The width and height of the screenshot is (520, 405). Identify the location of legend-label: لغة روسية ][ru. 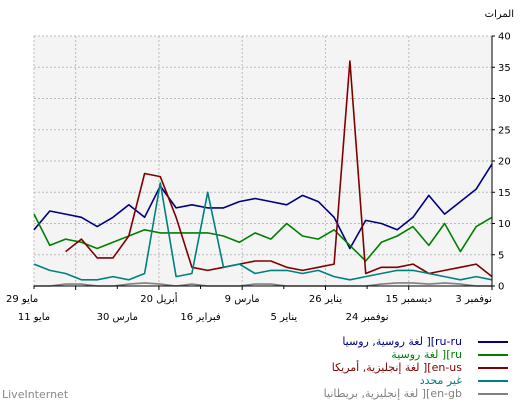
(426, 354).